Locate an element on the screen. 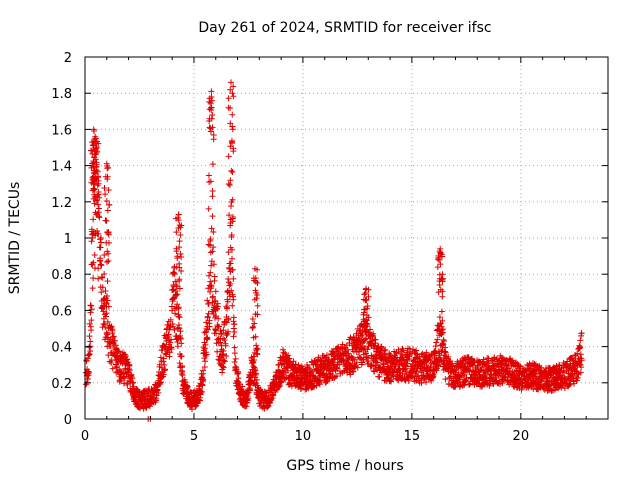  y-tick-label: 0.4 is located at coordinates (61, 348).